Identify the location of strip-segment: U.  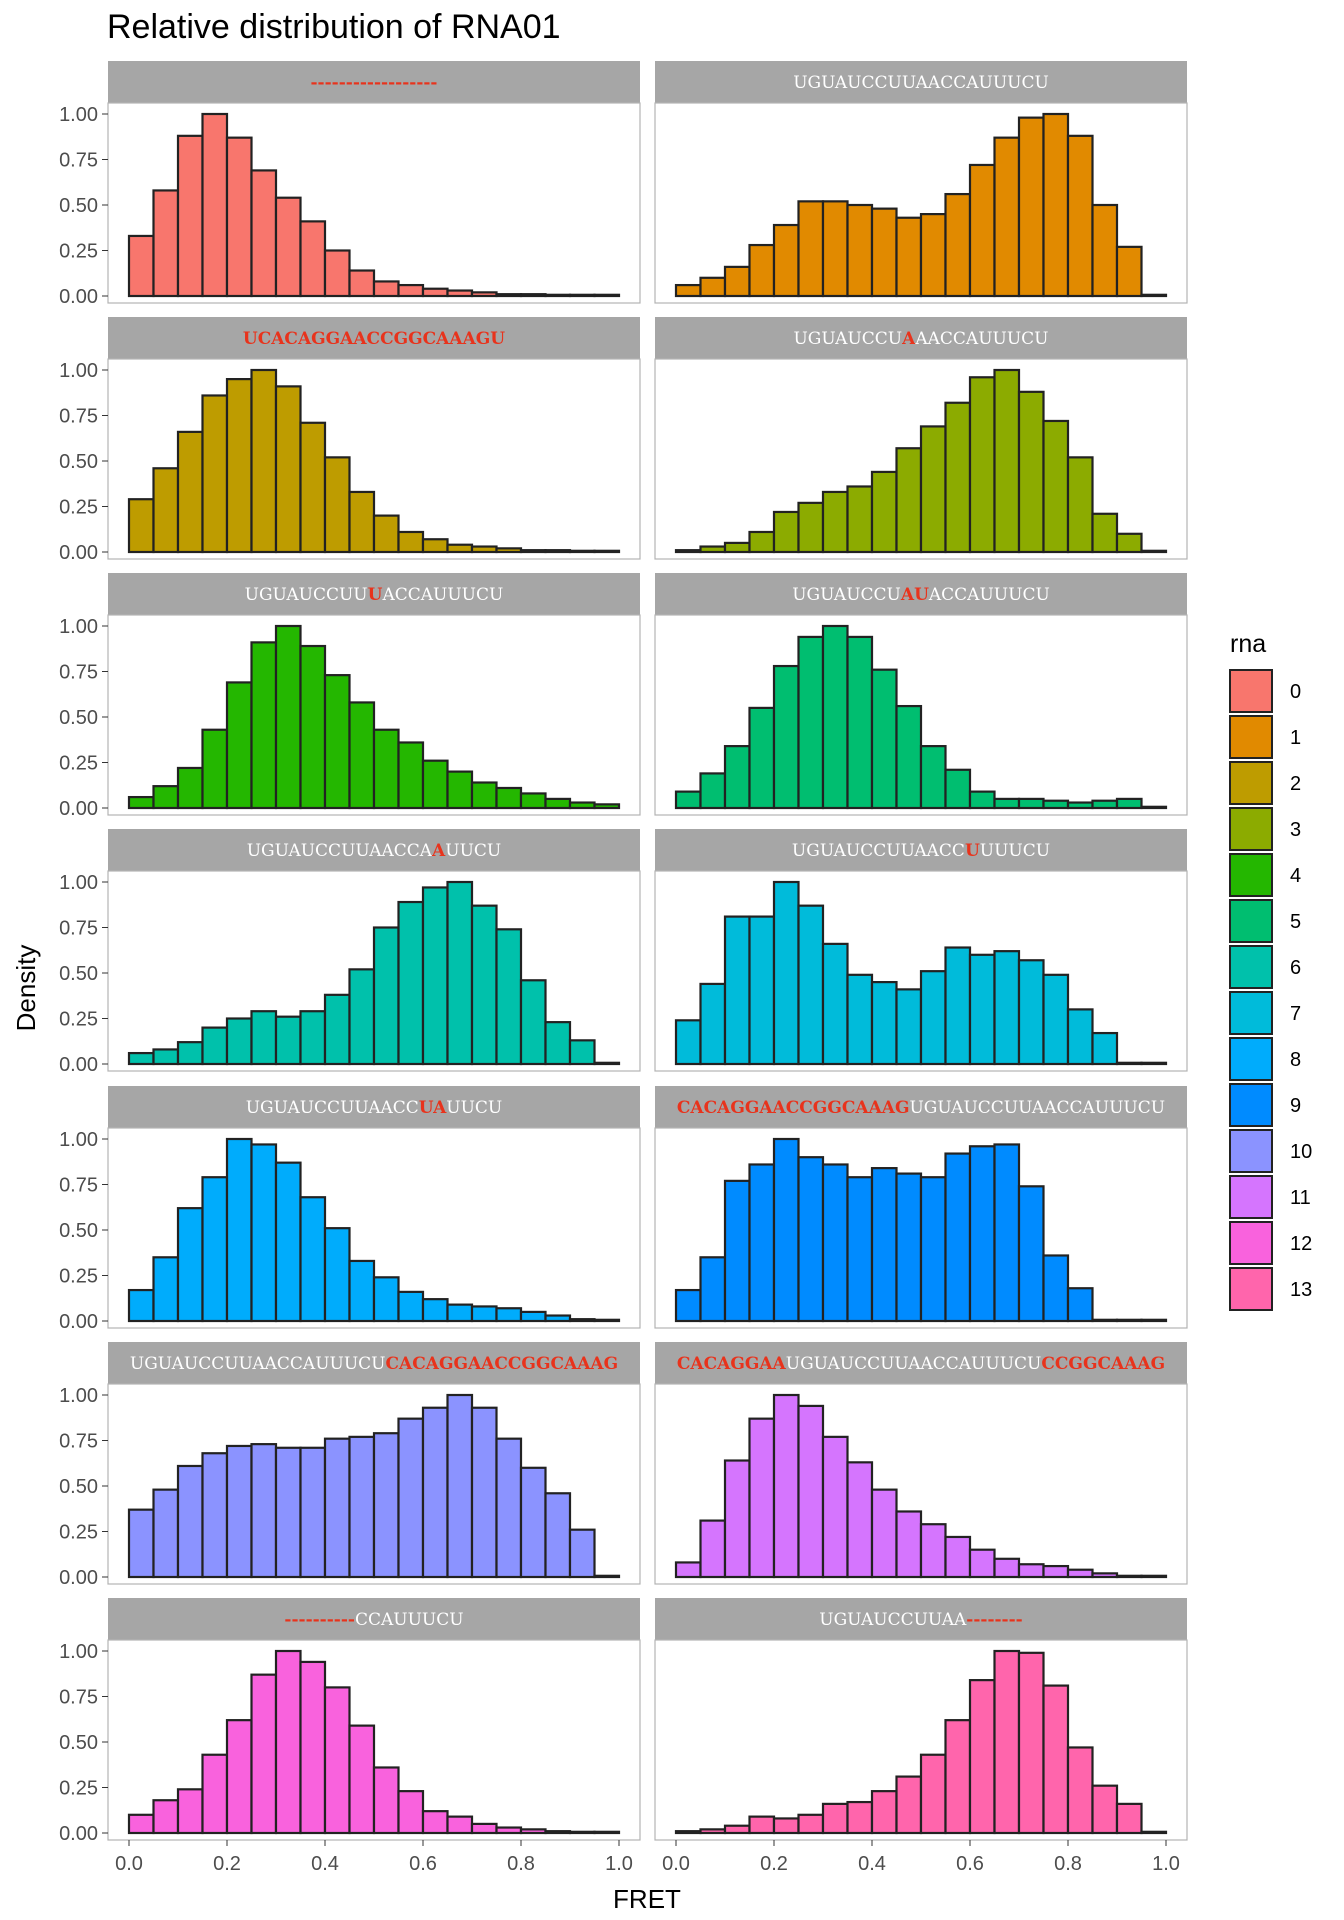
(972, 851).